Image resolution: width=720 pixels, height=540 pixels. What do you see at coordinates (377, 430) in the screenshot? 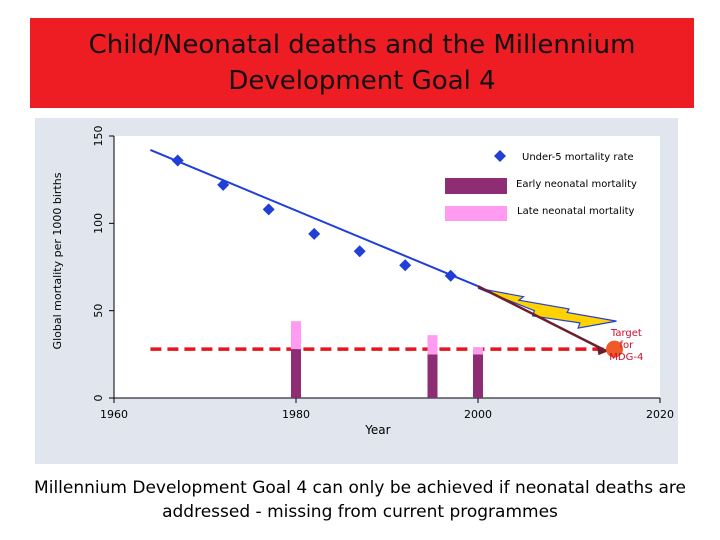
I see `x-axis-title: Year` at bounding box center [377, 430].